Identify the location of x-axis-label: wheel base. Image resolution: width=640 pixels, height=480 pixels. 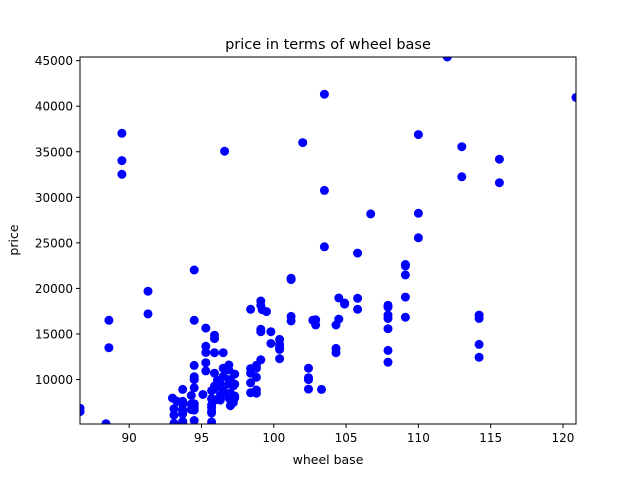
(328, 459).